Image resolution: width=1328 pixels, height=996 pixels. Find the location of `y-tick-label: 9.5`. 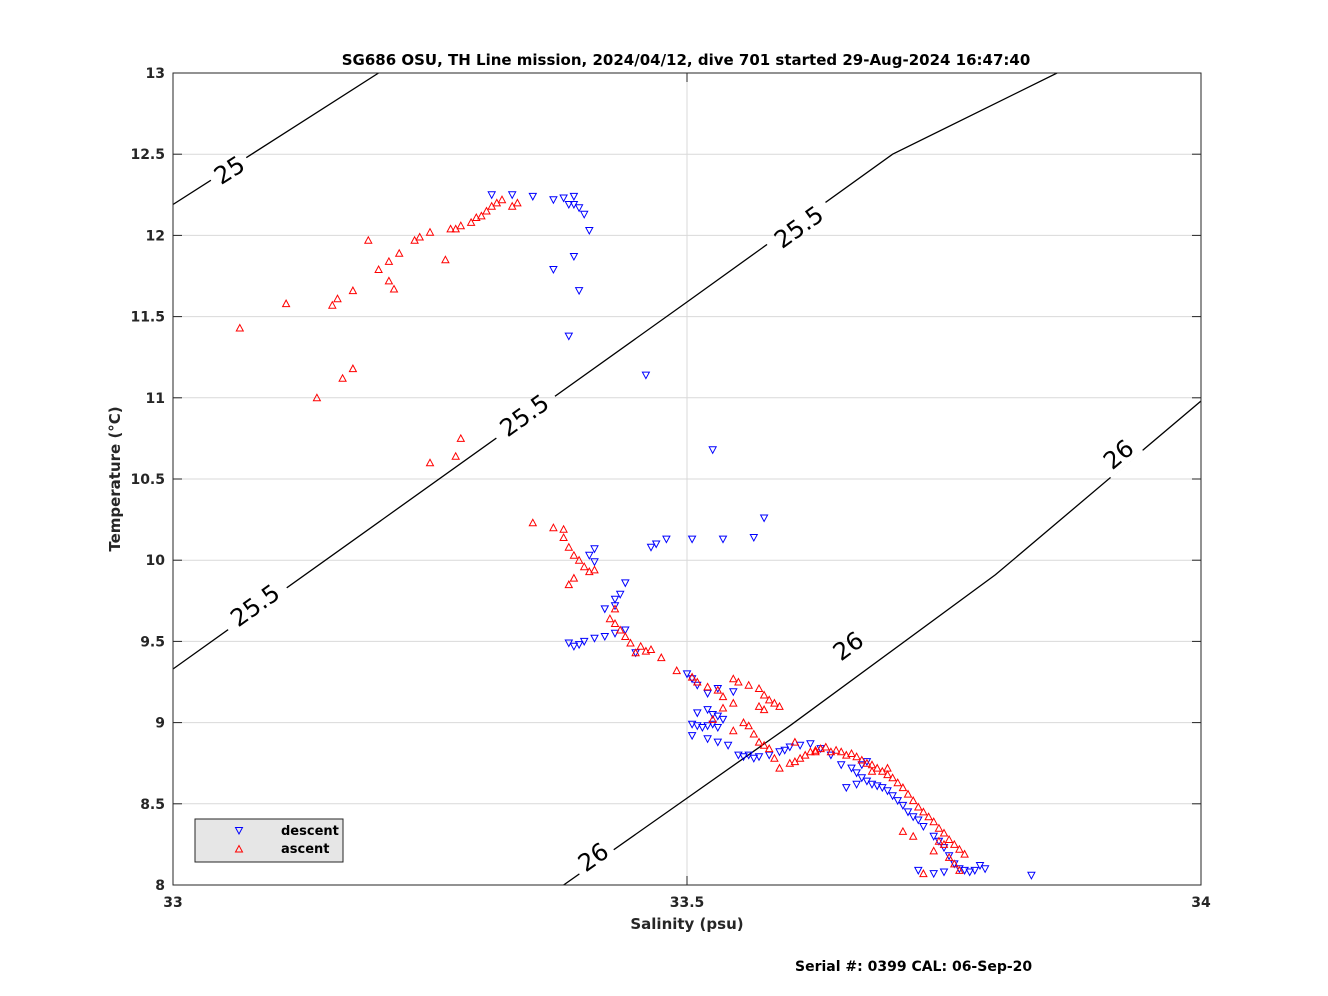

y-tick-label: 9.5 is located at coordinates (152, 642).